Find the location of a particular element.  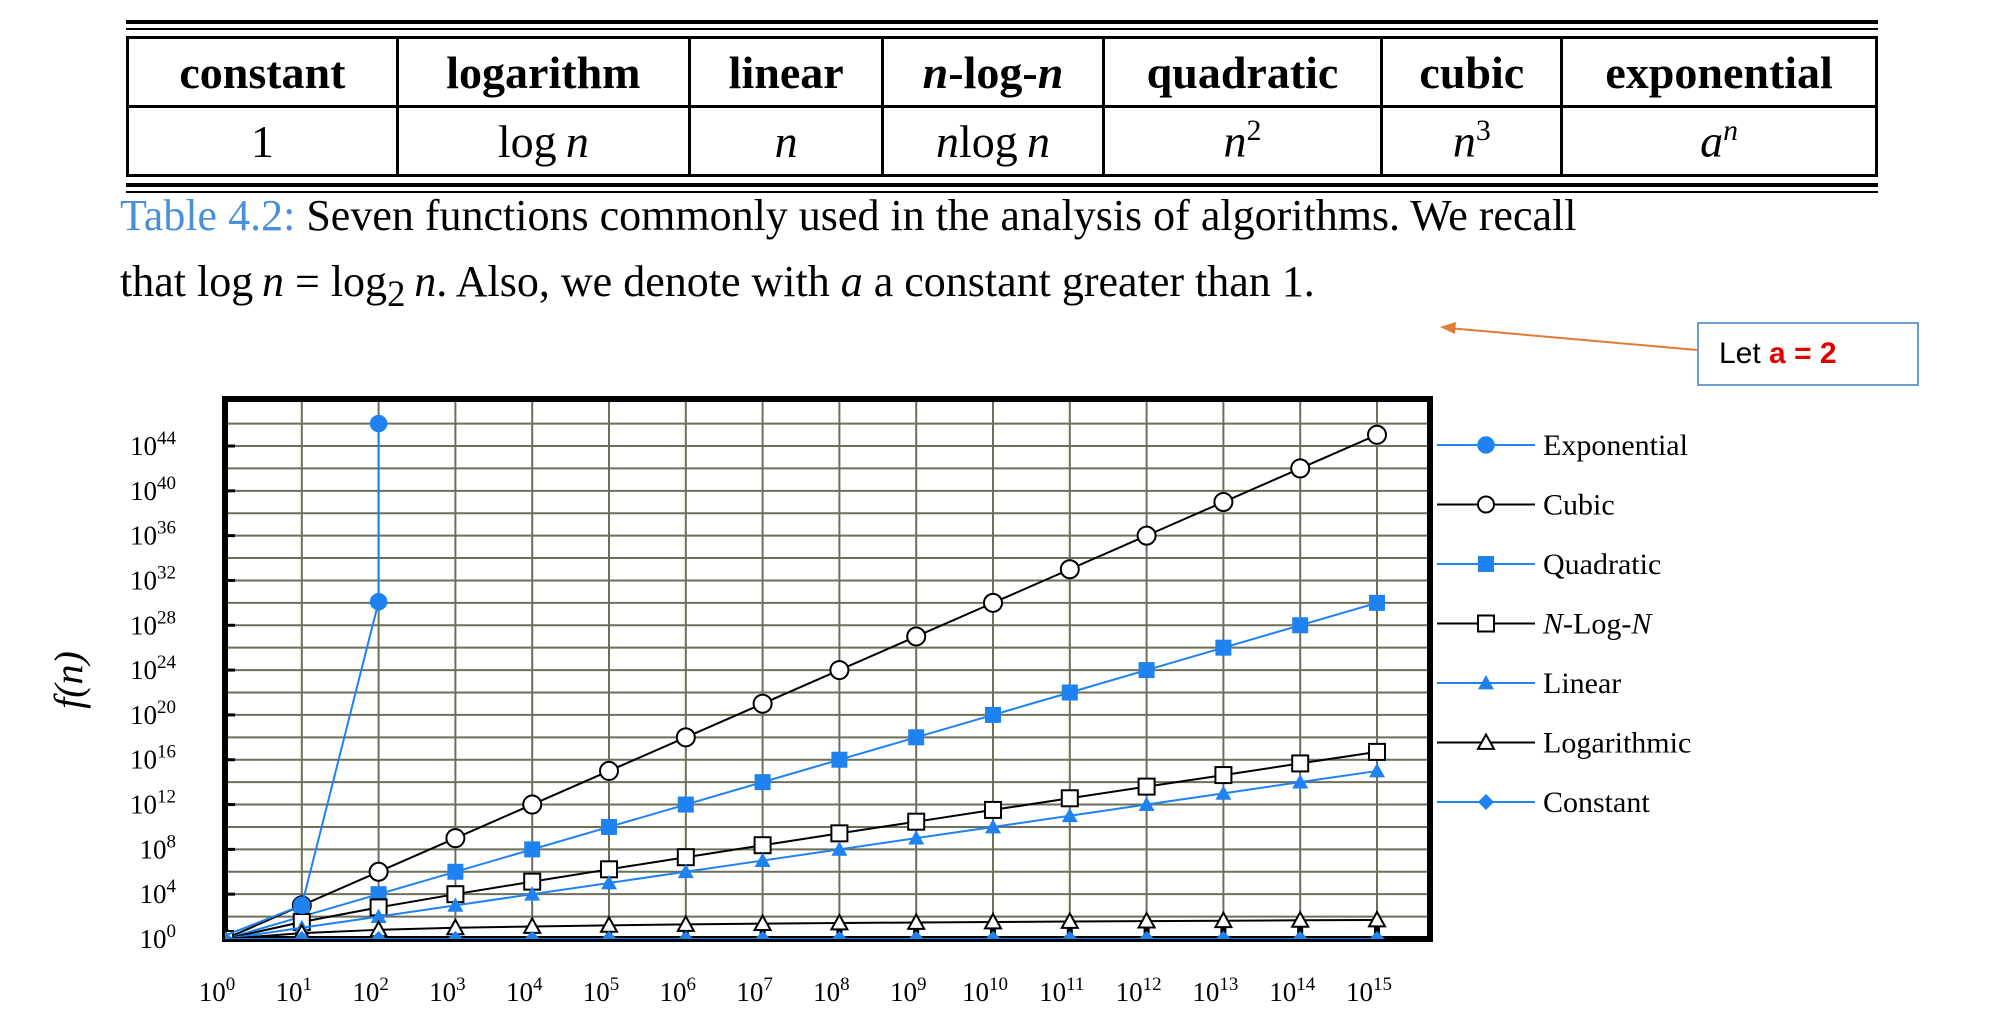

series-line-n-log-n is located at coordinates (801, 844).